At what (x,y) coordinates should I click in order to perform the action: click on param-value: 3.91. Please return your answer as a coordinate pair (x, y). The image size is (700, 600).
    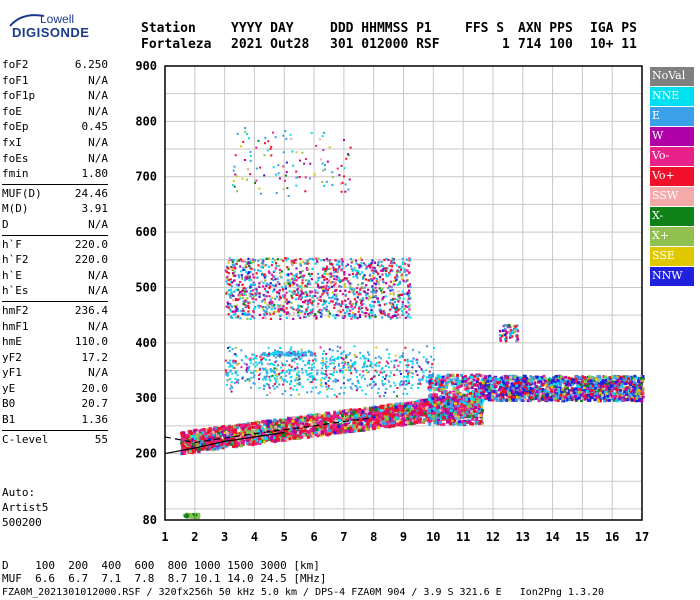
    Looking at the image, I should click on (95, 209).